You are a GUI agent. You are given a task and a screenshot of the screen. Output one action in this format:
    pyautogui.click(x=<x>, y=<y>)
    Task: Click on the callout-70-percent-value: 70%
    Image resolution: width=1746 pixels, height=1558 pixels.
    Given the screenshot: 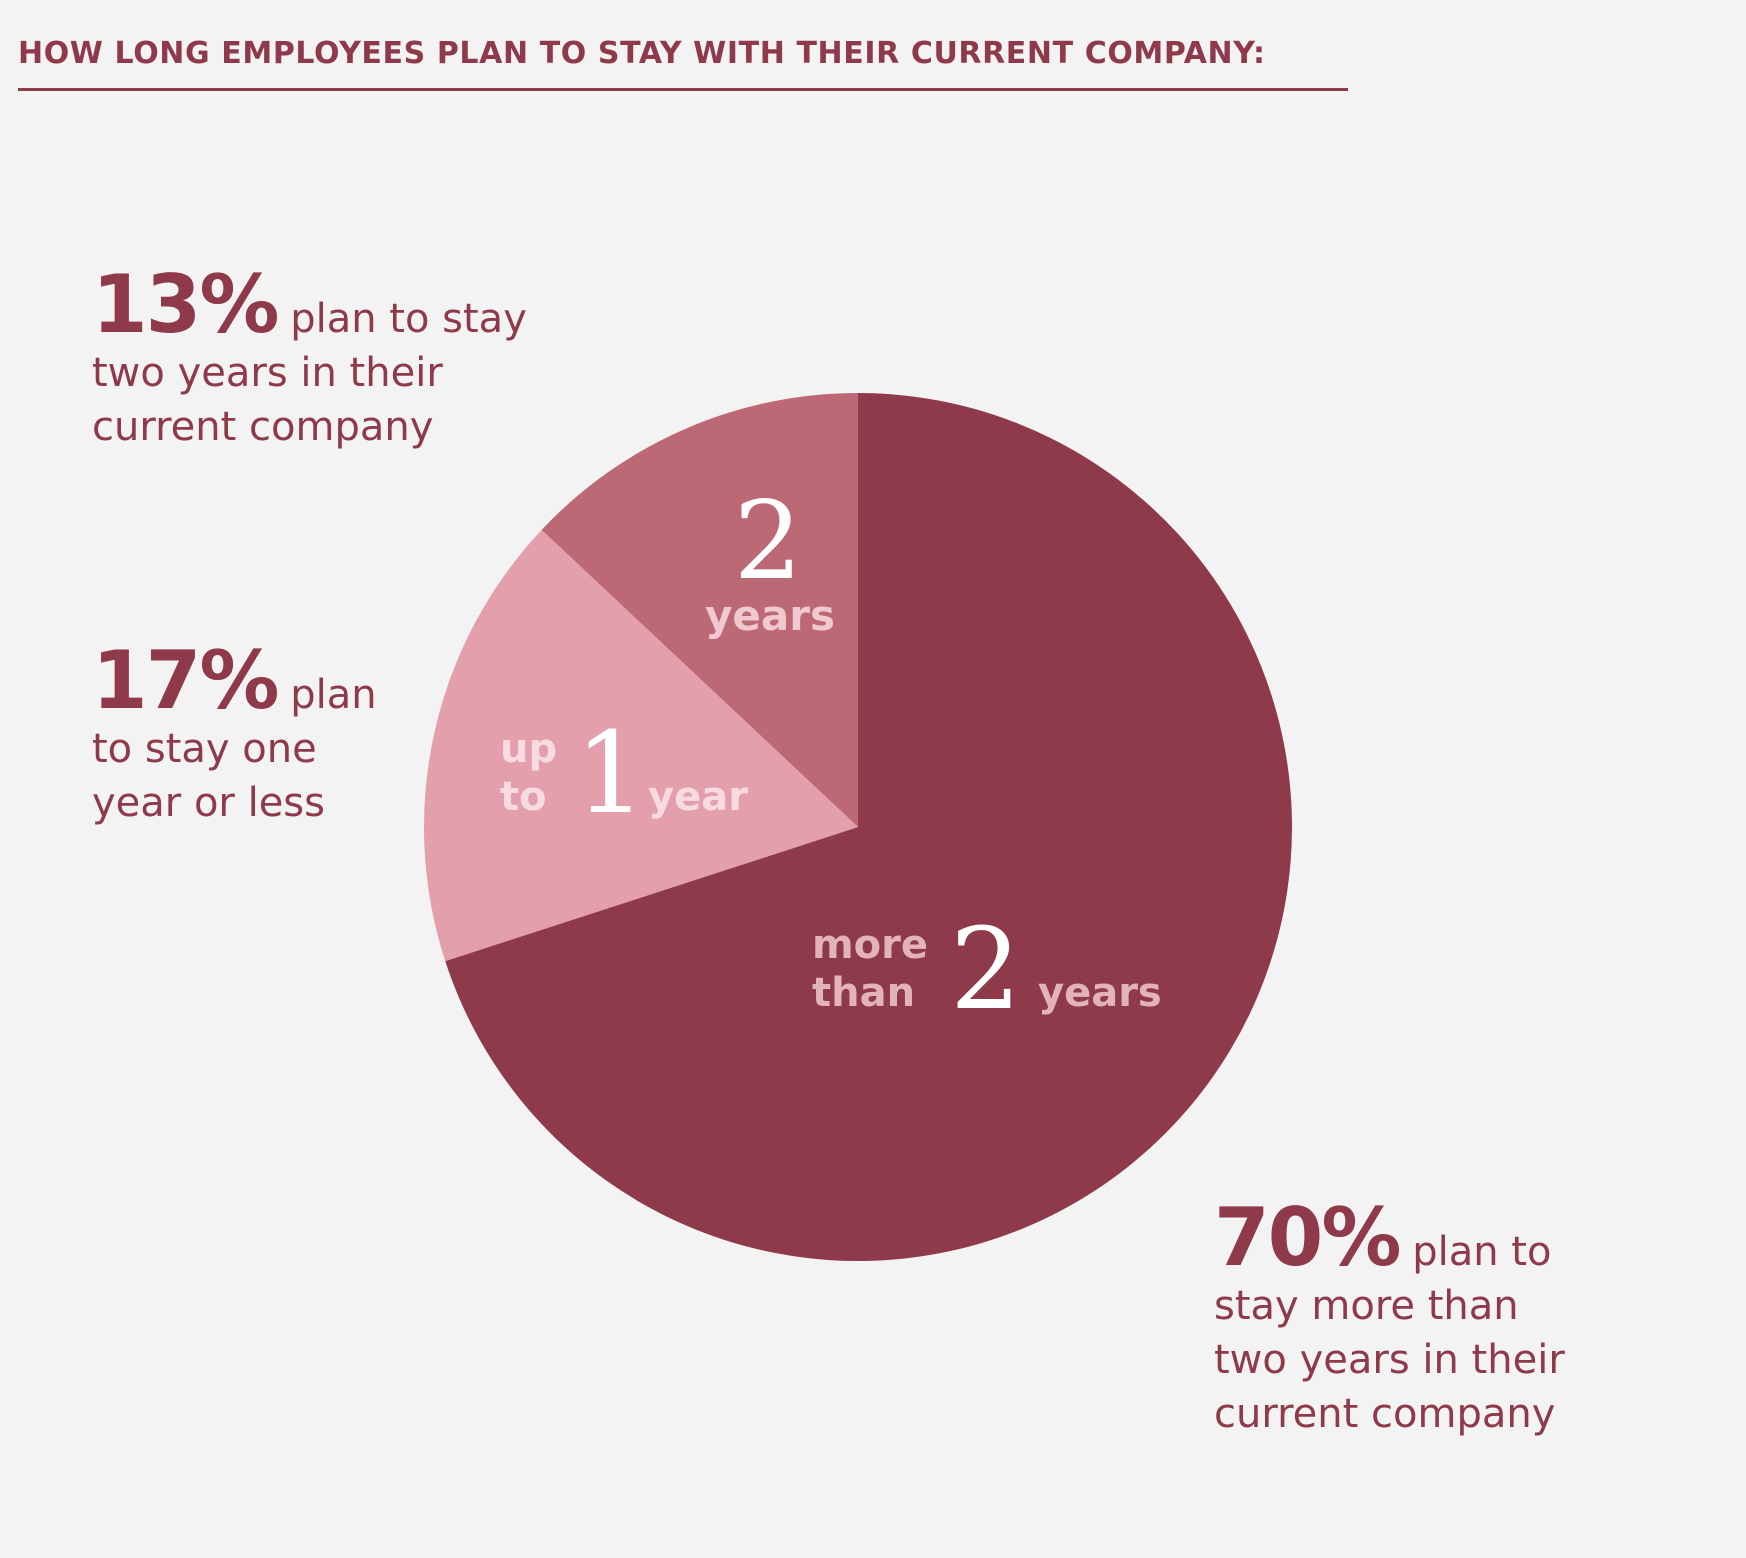 What is the action you would take?
    pyautogui.click(x=1307, y=1237)
    